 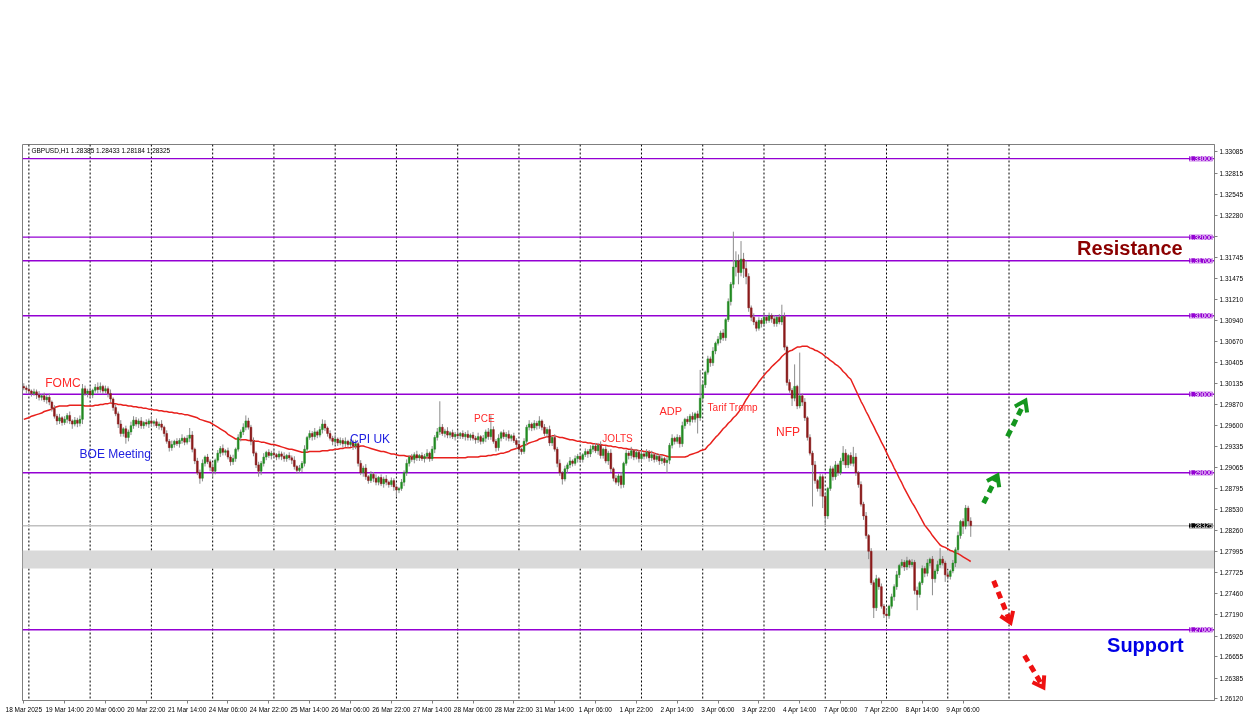 I want to click on annotation: PCE, so click(x=484, y=418).